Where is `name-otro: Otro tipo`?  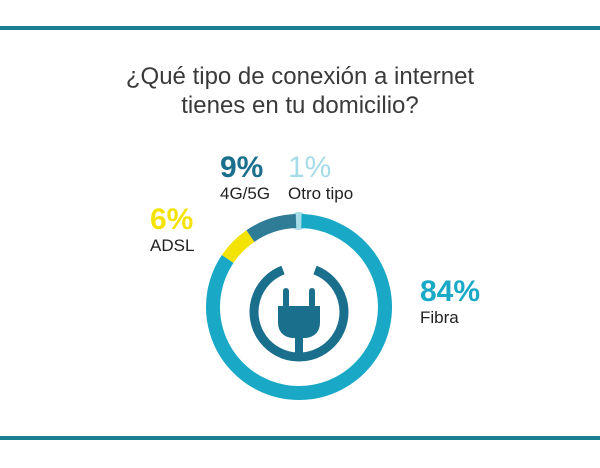
name-otro: Otro tipo is located at coordinates (321, 193).